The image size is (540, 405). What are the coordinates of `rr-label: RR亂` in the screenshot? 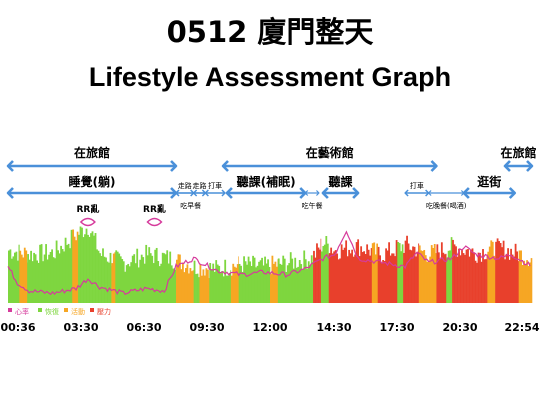 It's located at (154, 209).